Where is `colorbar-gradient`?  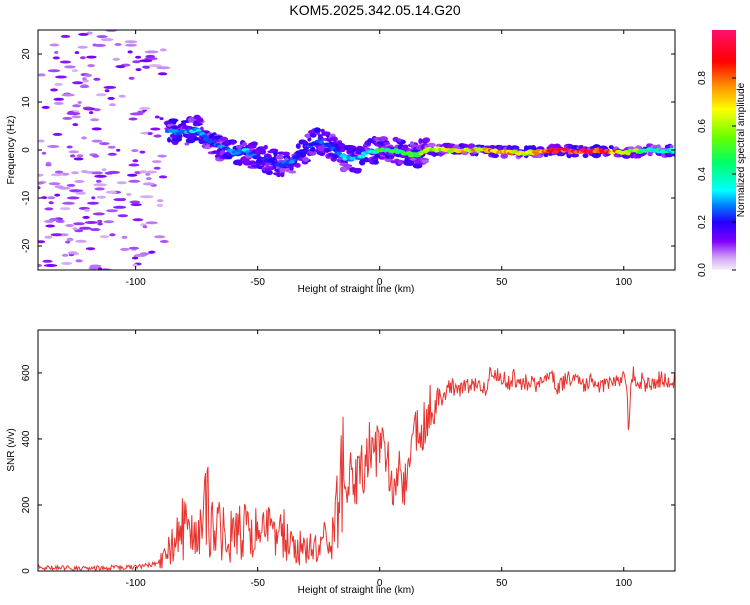
colorbar-gradient is located at coordinates (724, 150).